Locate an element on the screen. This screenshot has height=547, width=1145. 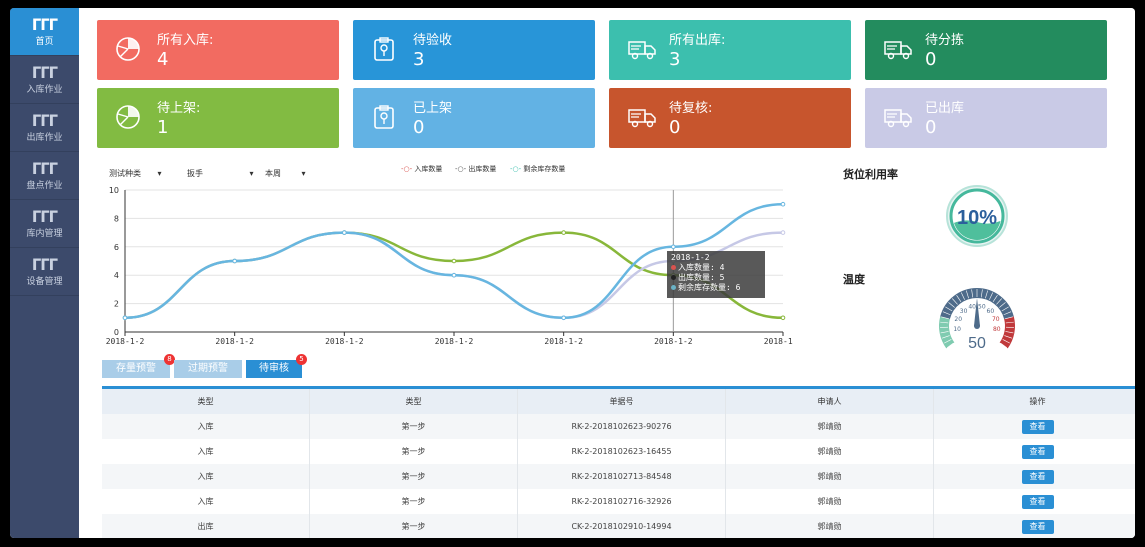
table-cell: 郭靖勋 is located at coordinates (830, 526).